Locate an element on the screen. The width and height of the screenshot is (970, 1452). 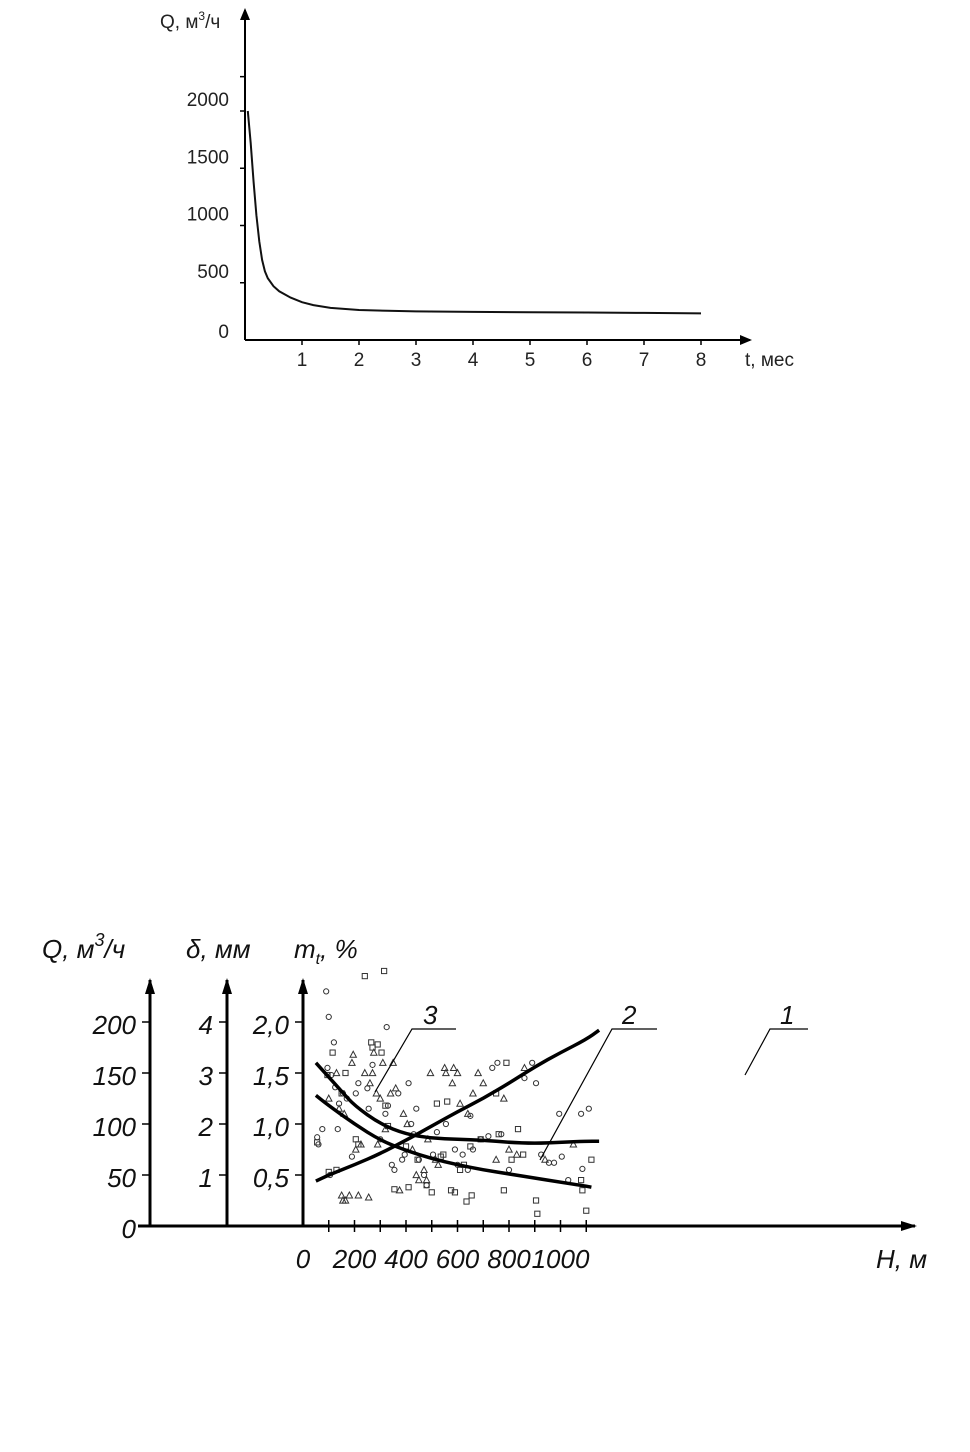
x-tick-label: 2 is located at coordinates (359, 360).